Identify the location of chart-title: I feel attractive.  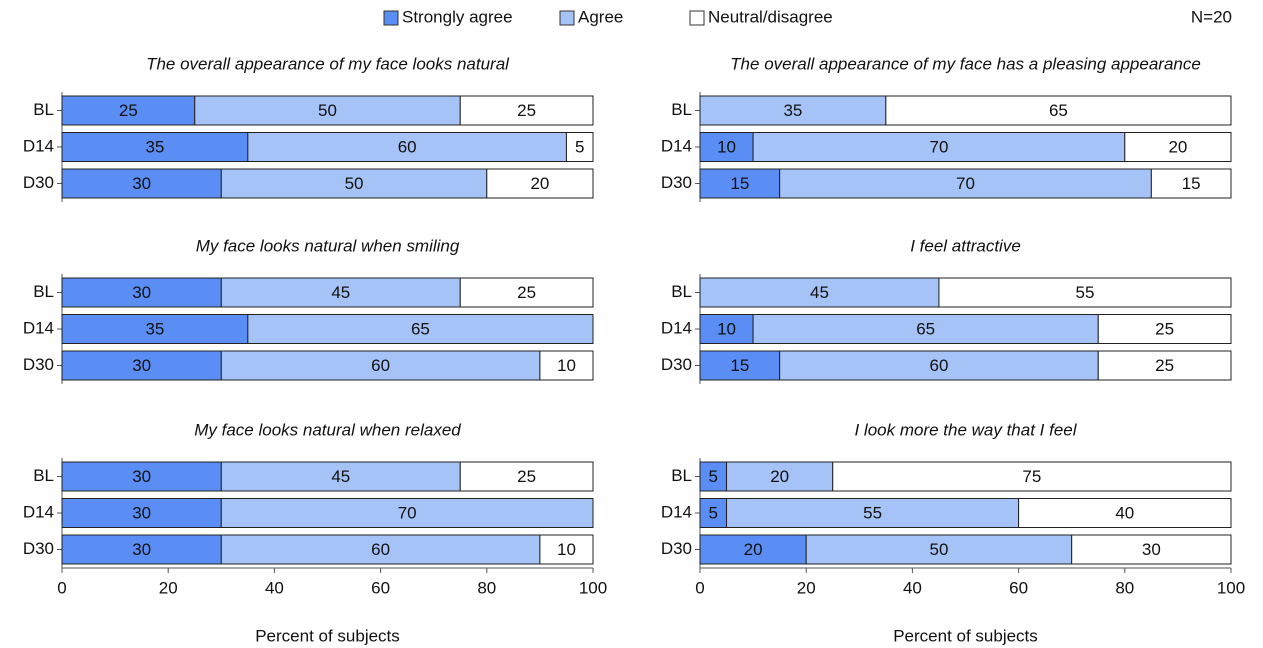
(965, 245).